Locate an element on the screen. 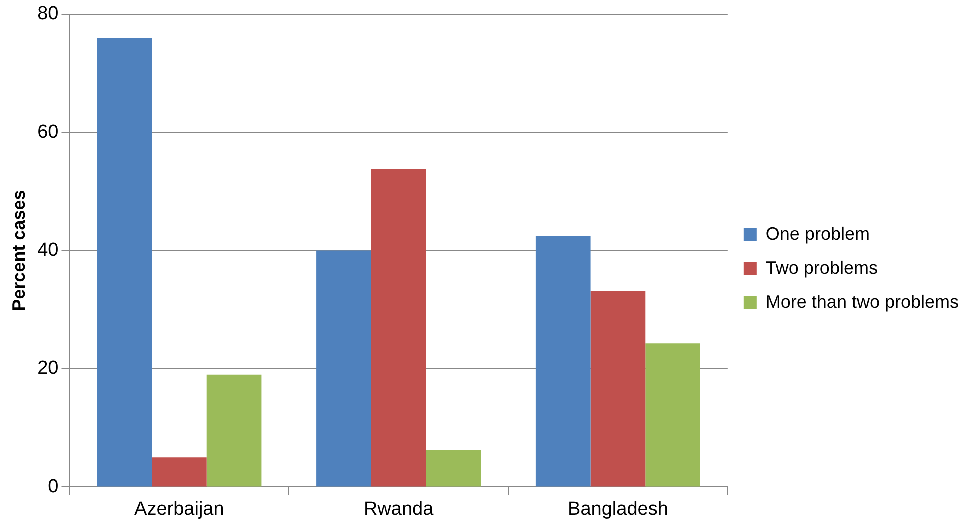 This screenshot has width=973, height=529. x-tick-label: Bangladesh is located at coordinates (618, 509).